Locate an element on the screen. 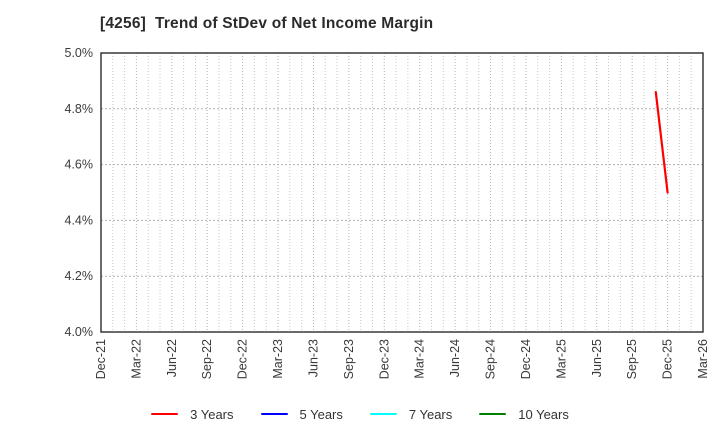 This screenshot has height=440, width=720. x-tick-label: Dec-24 is located at coordinates (526, 359).